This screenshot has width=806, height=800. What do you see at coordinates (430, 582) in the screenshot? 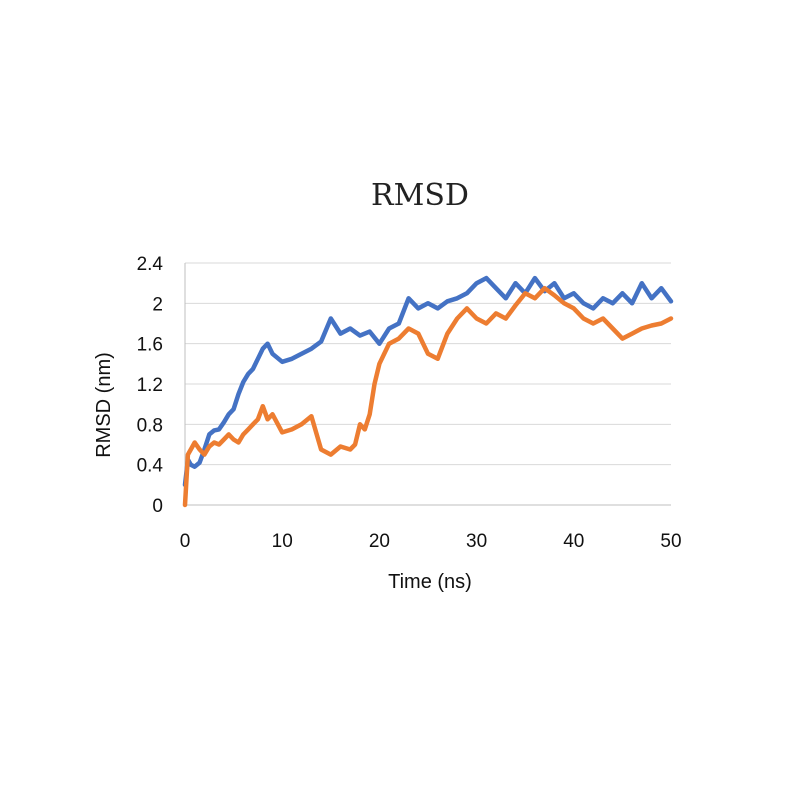
I see `x-axis-label: Time (ns)` at bounding box center [430, 582].